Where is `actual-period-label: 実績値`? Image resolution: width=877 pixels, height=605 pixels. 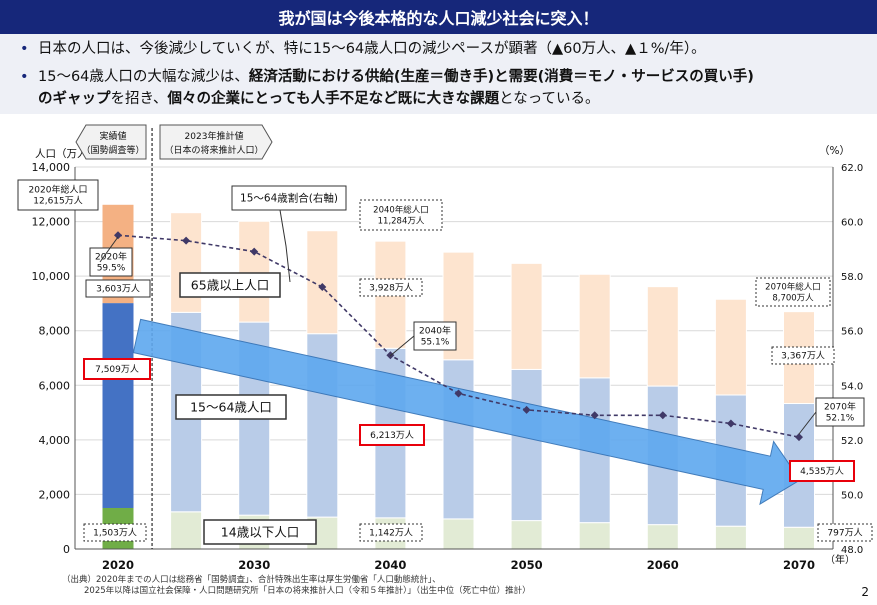
actual-period-label: 実績値 is located at coordinates (112, 136).